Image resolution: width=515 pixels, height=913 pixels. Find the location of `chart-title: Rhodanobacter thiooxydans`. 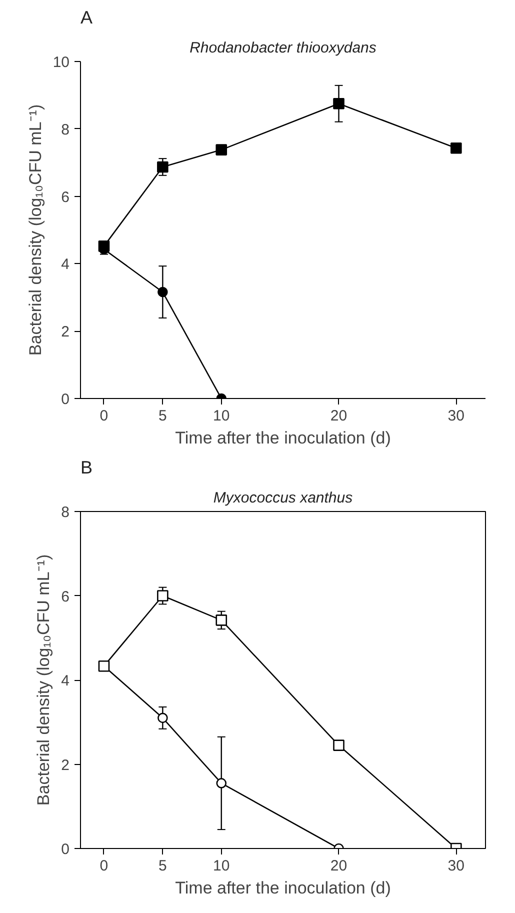

chart-title: Rhodanobacter thiooxydans is located at coordinates (283, 48).